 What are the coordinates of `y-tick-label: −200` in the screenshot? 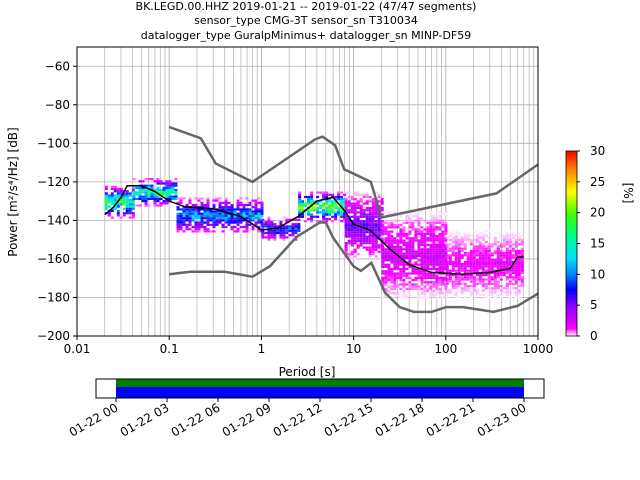 It's located at (53, 336).